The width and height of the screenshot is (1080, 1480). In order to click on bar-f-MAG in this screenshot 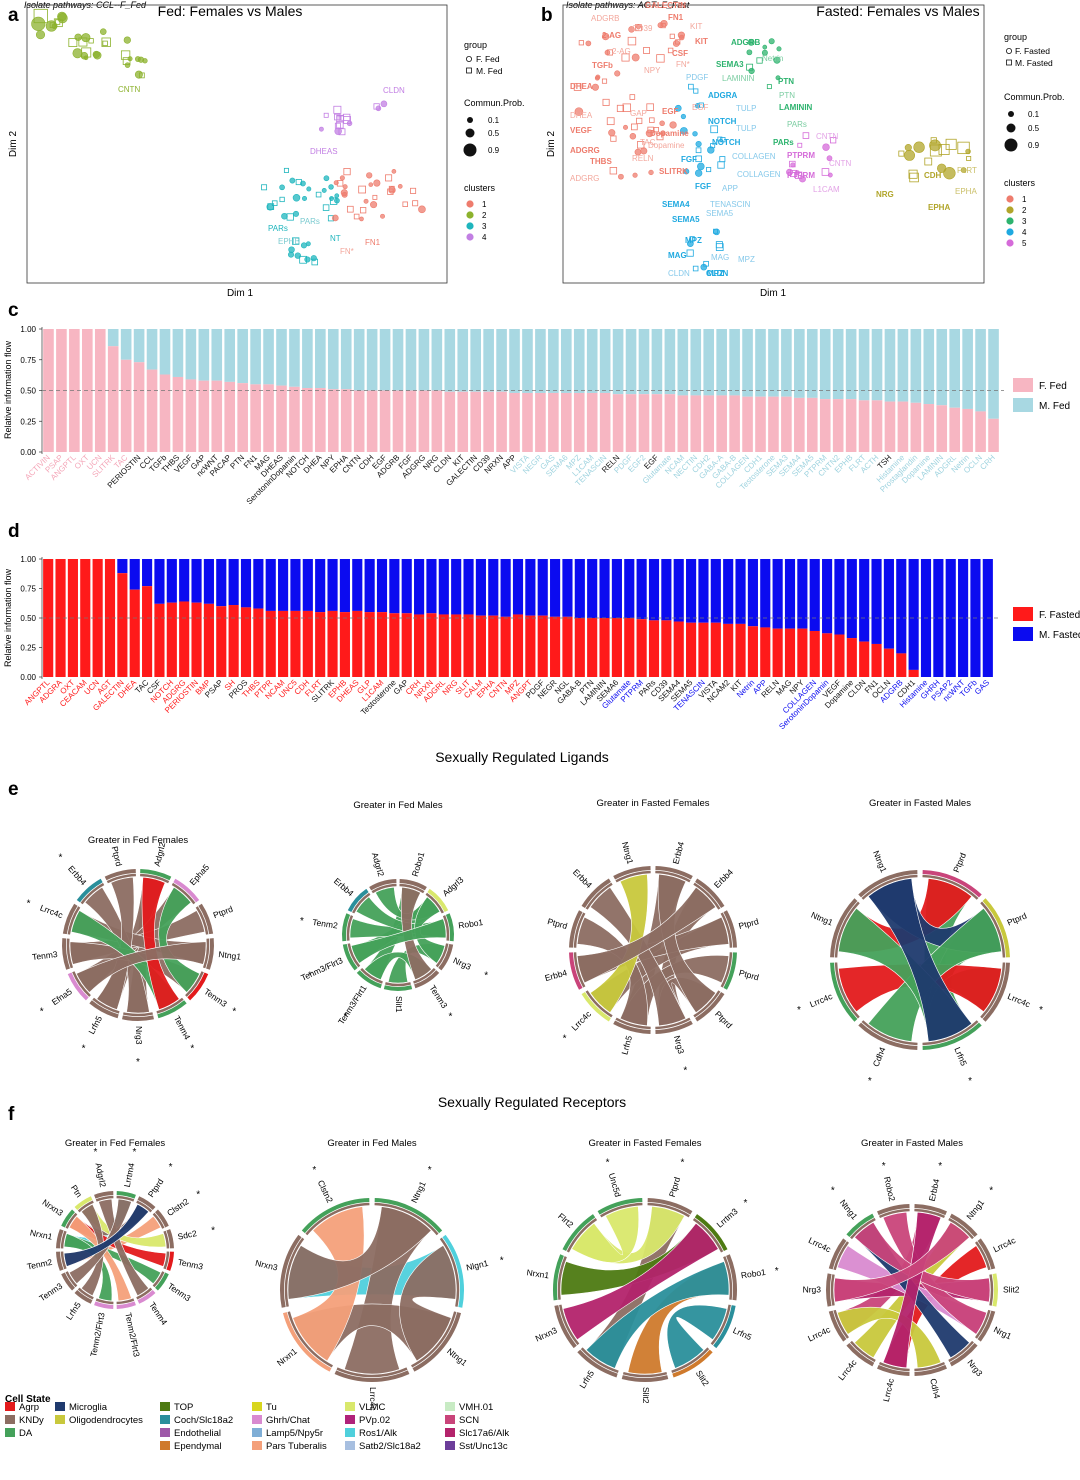, I will do `click(268, 418)`.